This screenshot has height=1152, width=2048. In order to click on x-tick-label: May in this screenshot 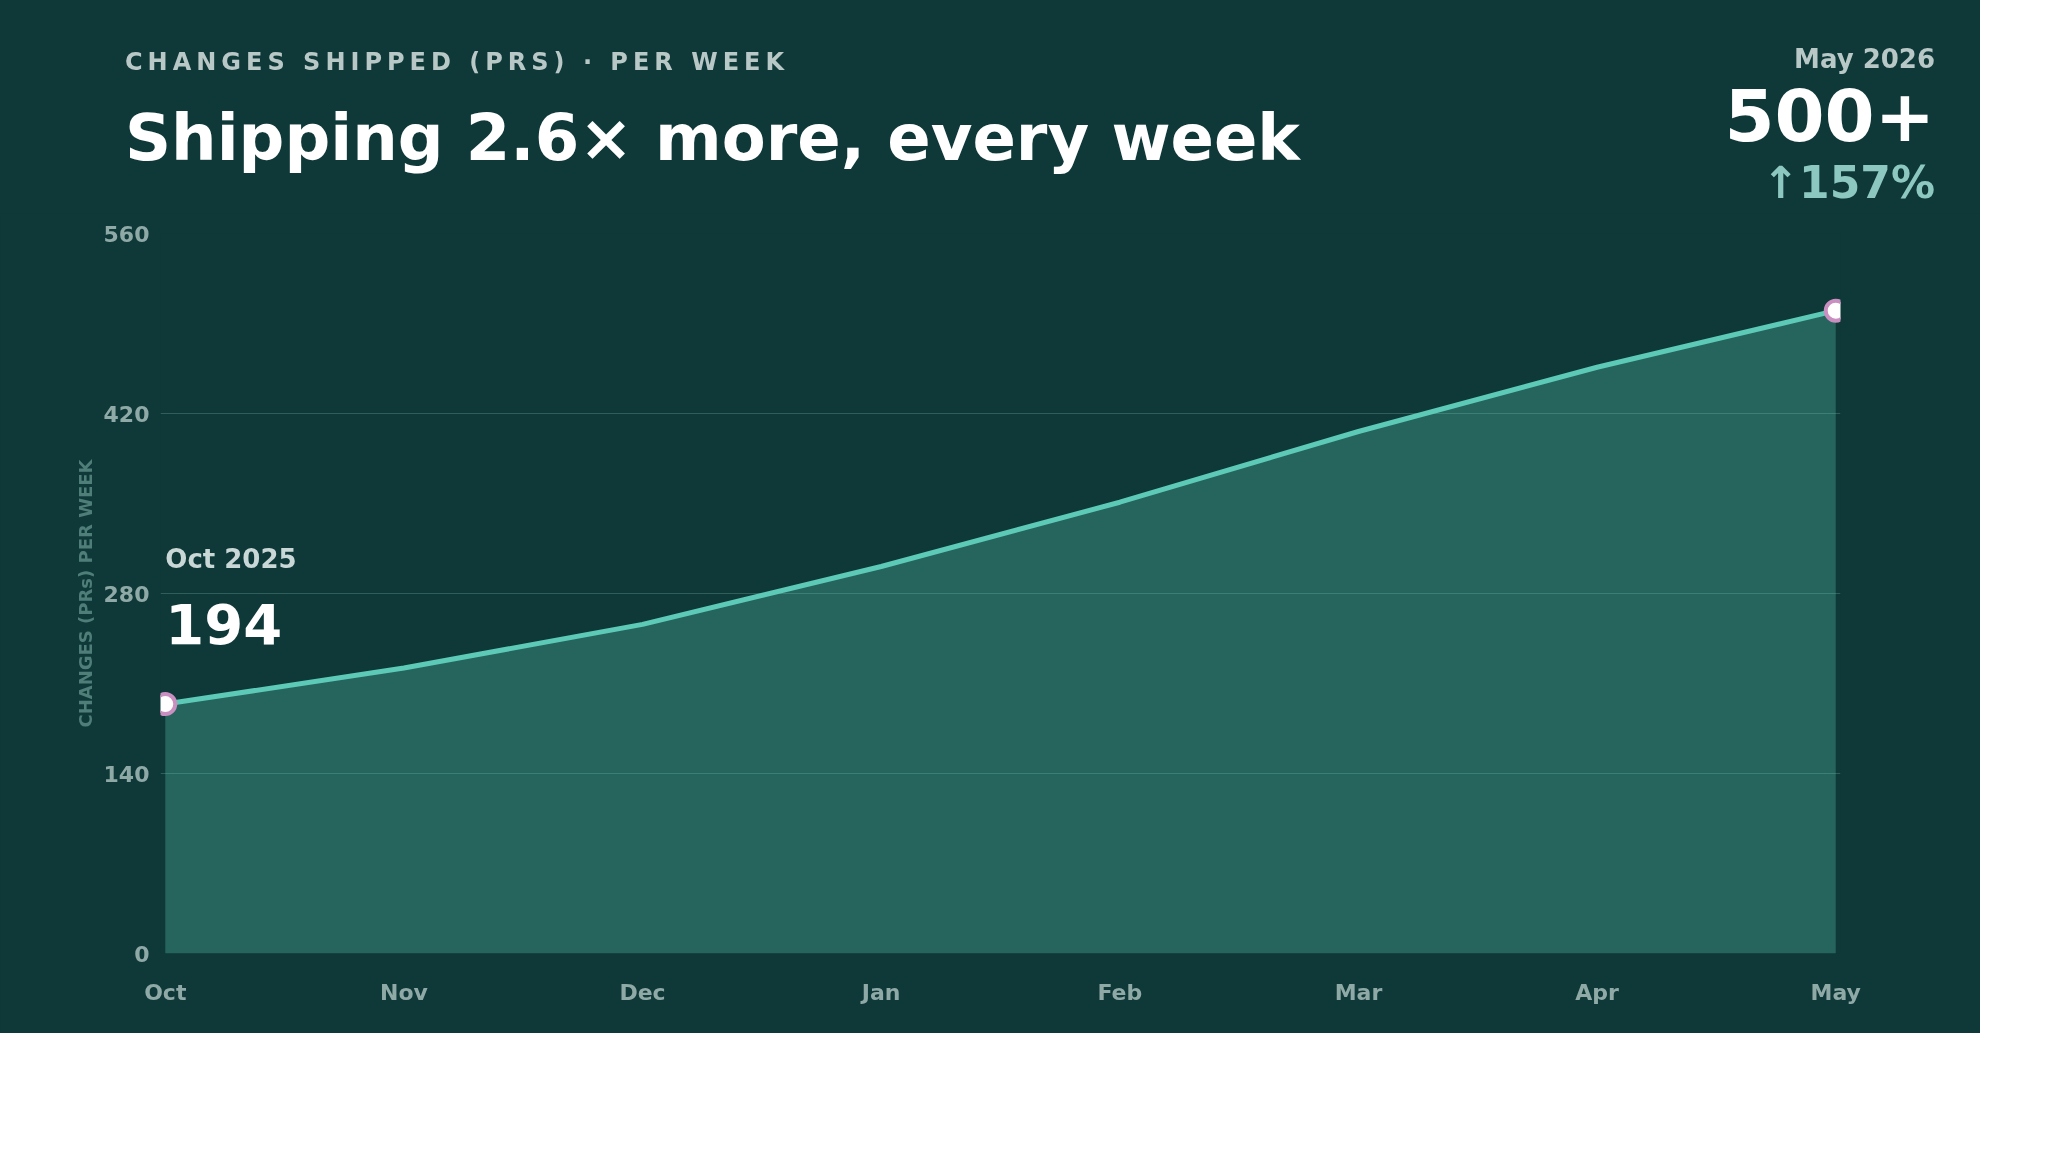, I will do `click(1835, 992)`.